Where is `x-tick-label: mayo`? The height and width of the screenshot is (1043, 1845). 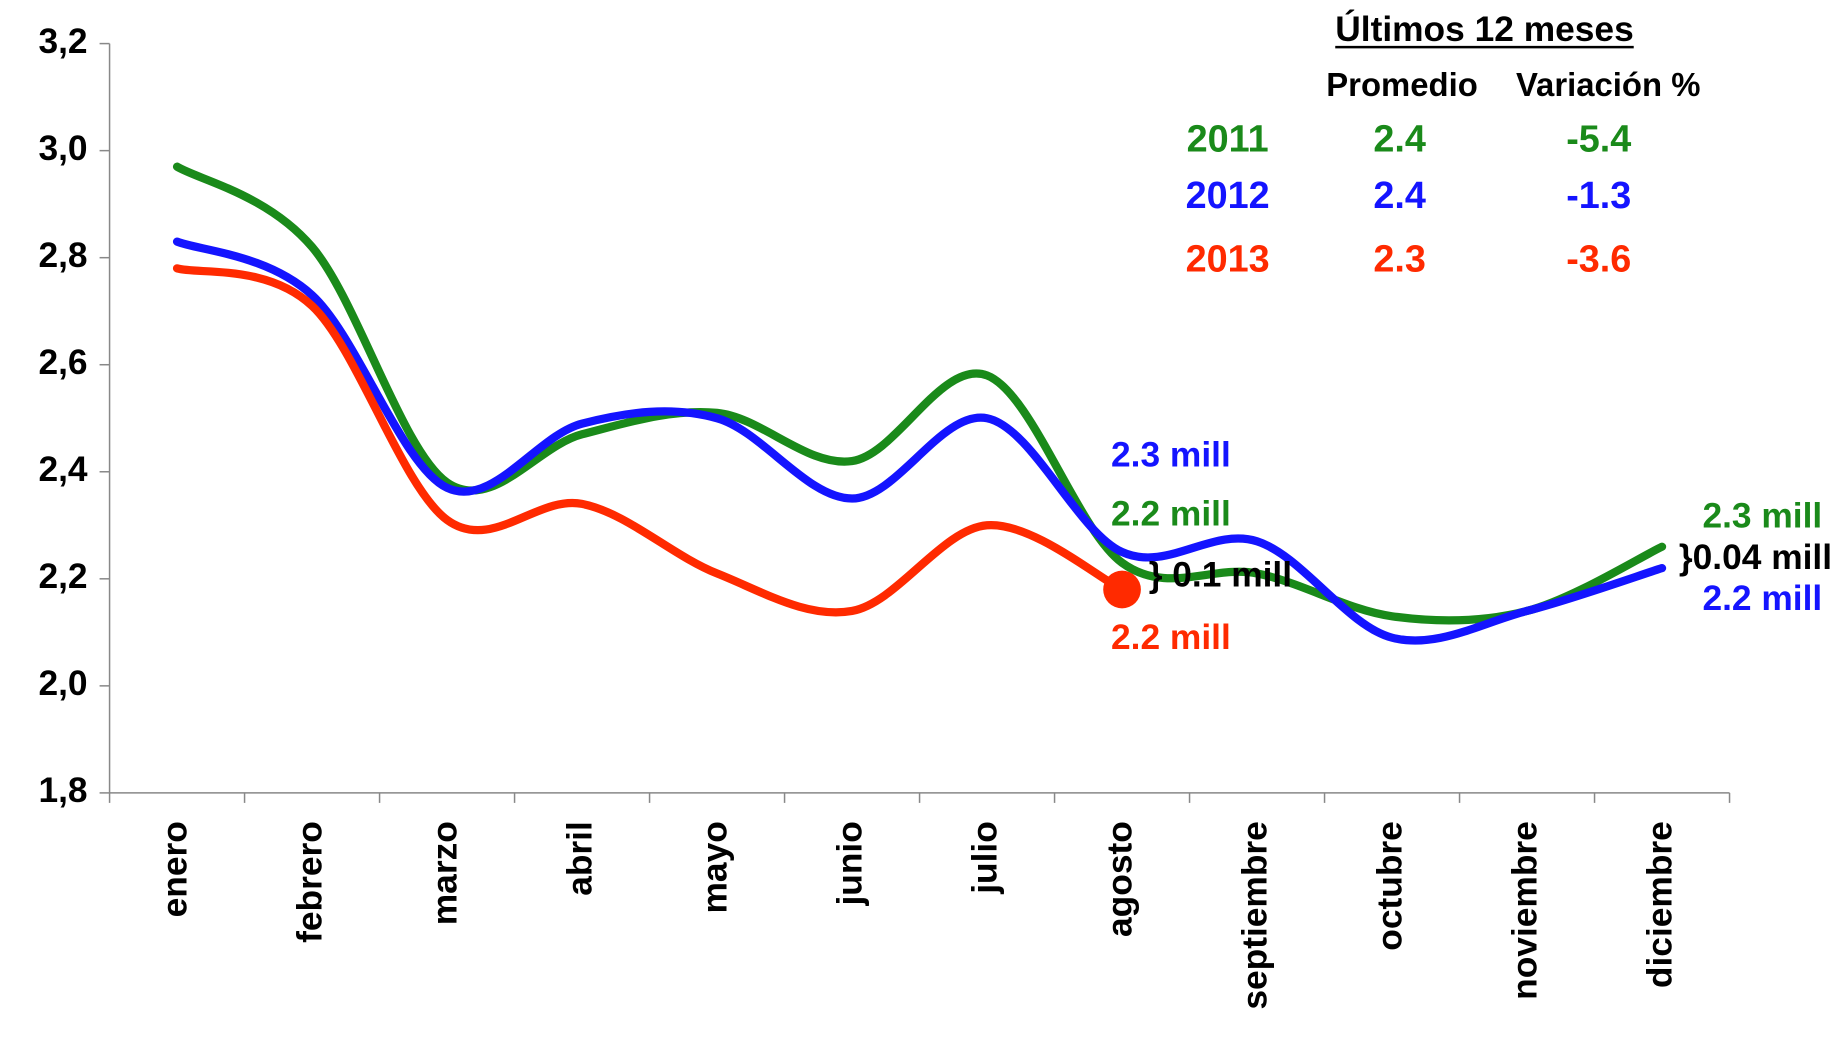
x-tick-label: mayo is located at coordinates (714, 867).